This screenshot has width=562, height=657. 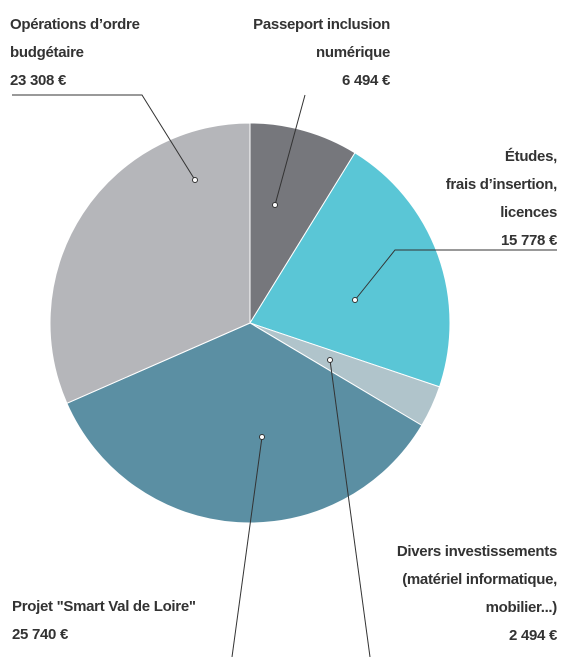 What do you see at coordinates (47, 52) in the screenshot?
I see `slice-label: budgétaire` at bounding box center [47, 52].